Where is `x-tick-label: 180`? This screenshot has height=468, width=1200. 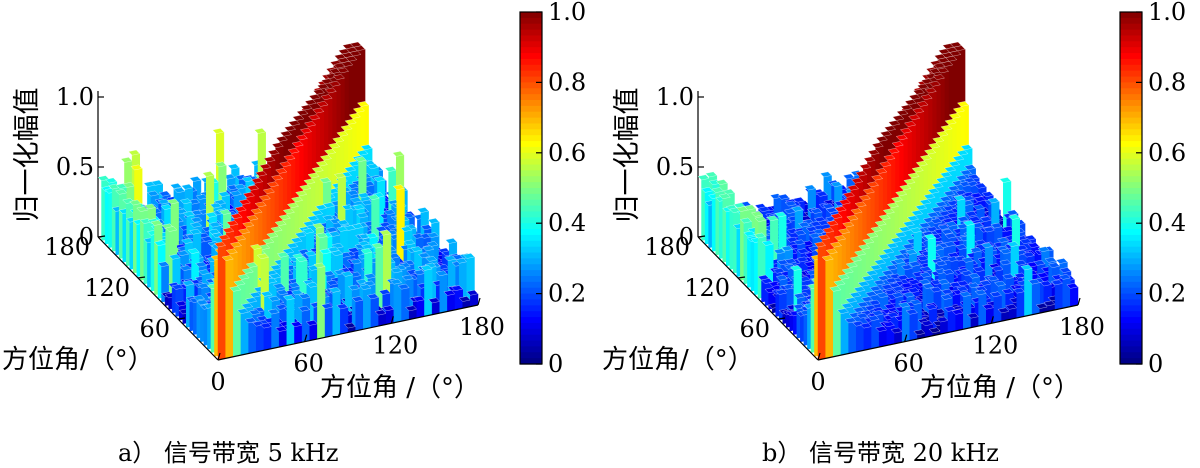 x-tick-label: 180 is located at coordinates (482, 327).